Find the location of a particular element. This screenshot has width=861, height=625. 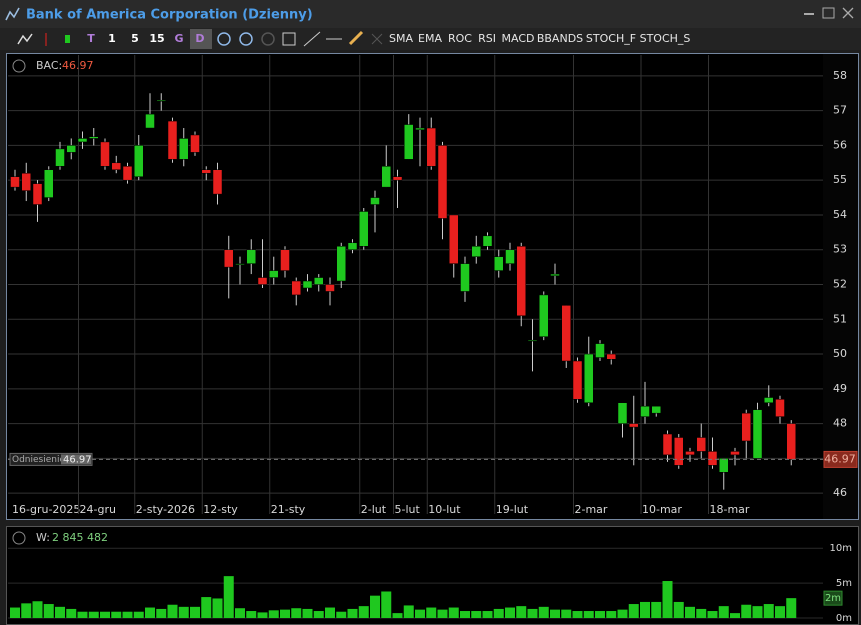

y-tick-label: 57 is located at coordinates (840, 110).